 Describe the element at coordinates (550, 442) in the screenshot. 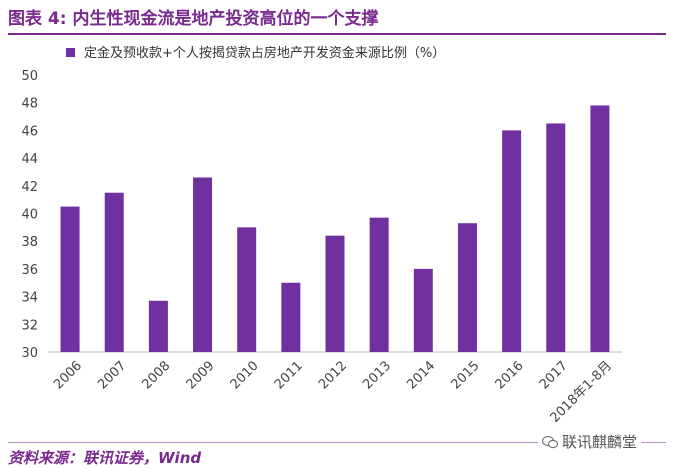

I see `wechat-icon` at that location.